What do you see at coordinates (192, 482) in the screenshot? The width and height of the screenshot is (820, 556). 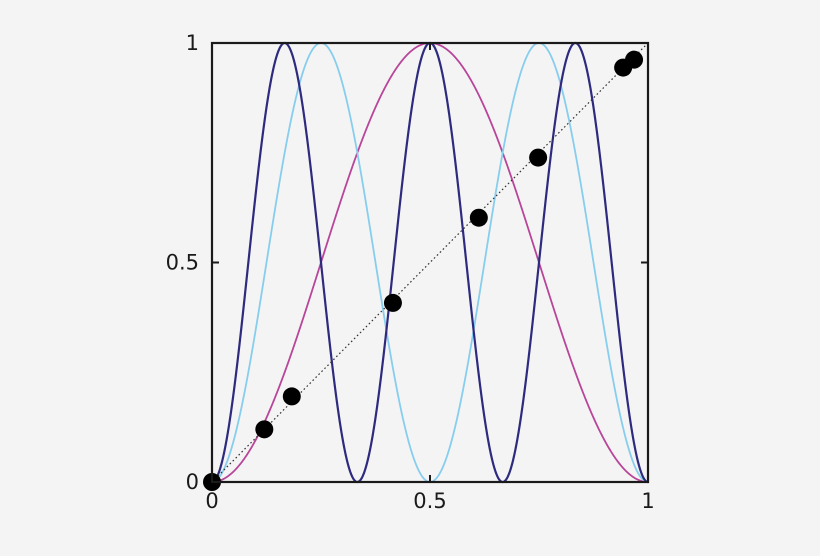 I see `y-tick-label: 0` at bounding box center [192, 482].